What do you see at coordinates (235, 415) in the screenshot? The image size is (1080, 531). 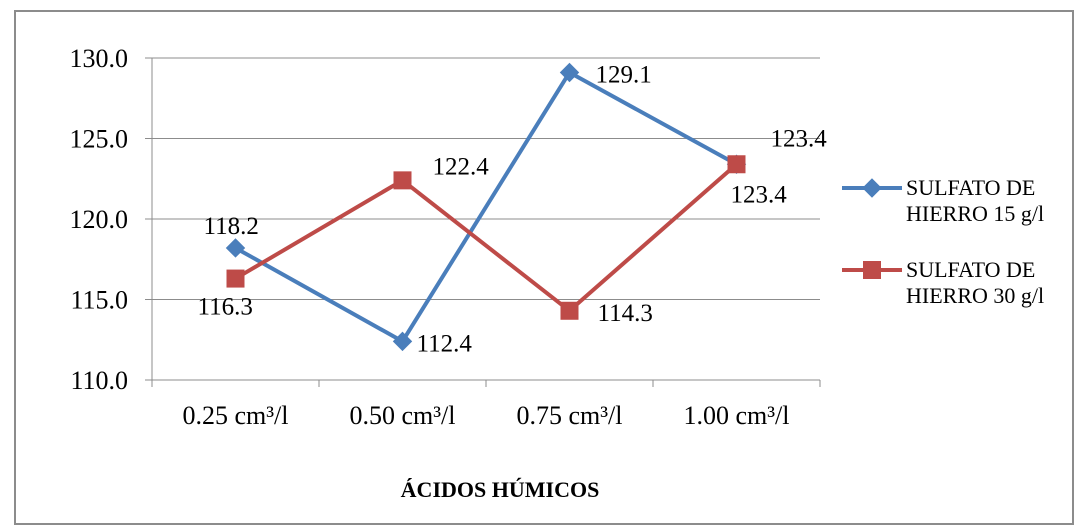 I see `x-tick-label: 0.25 cm³/l` at bounding box center [235, 415].